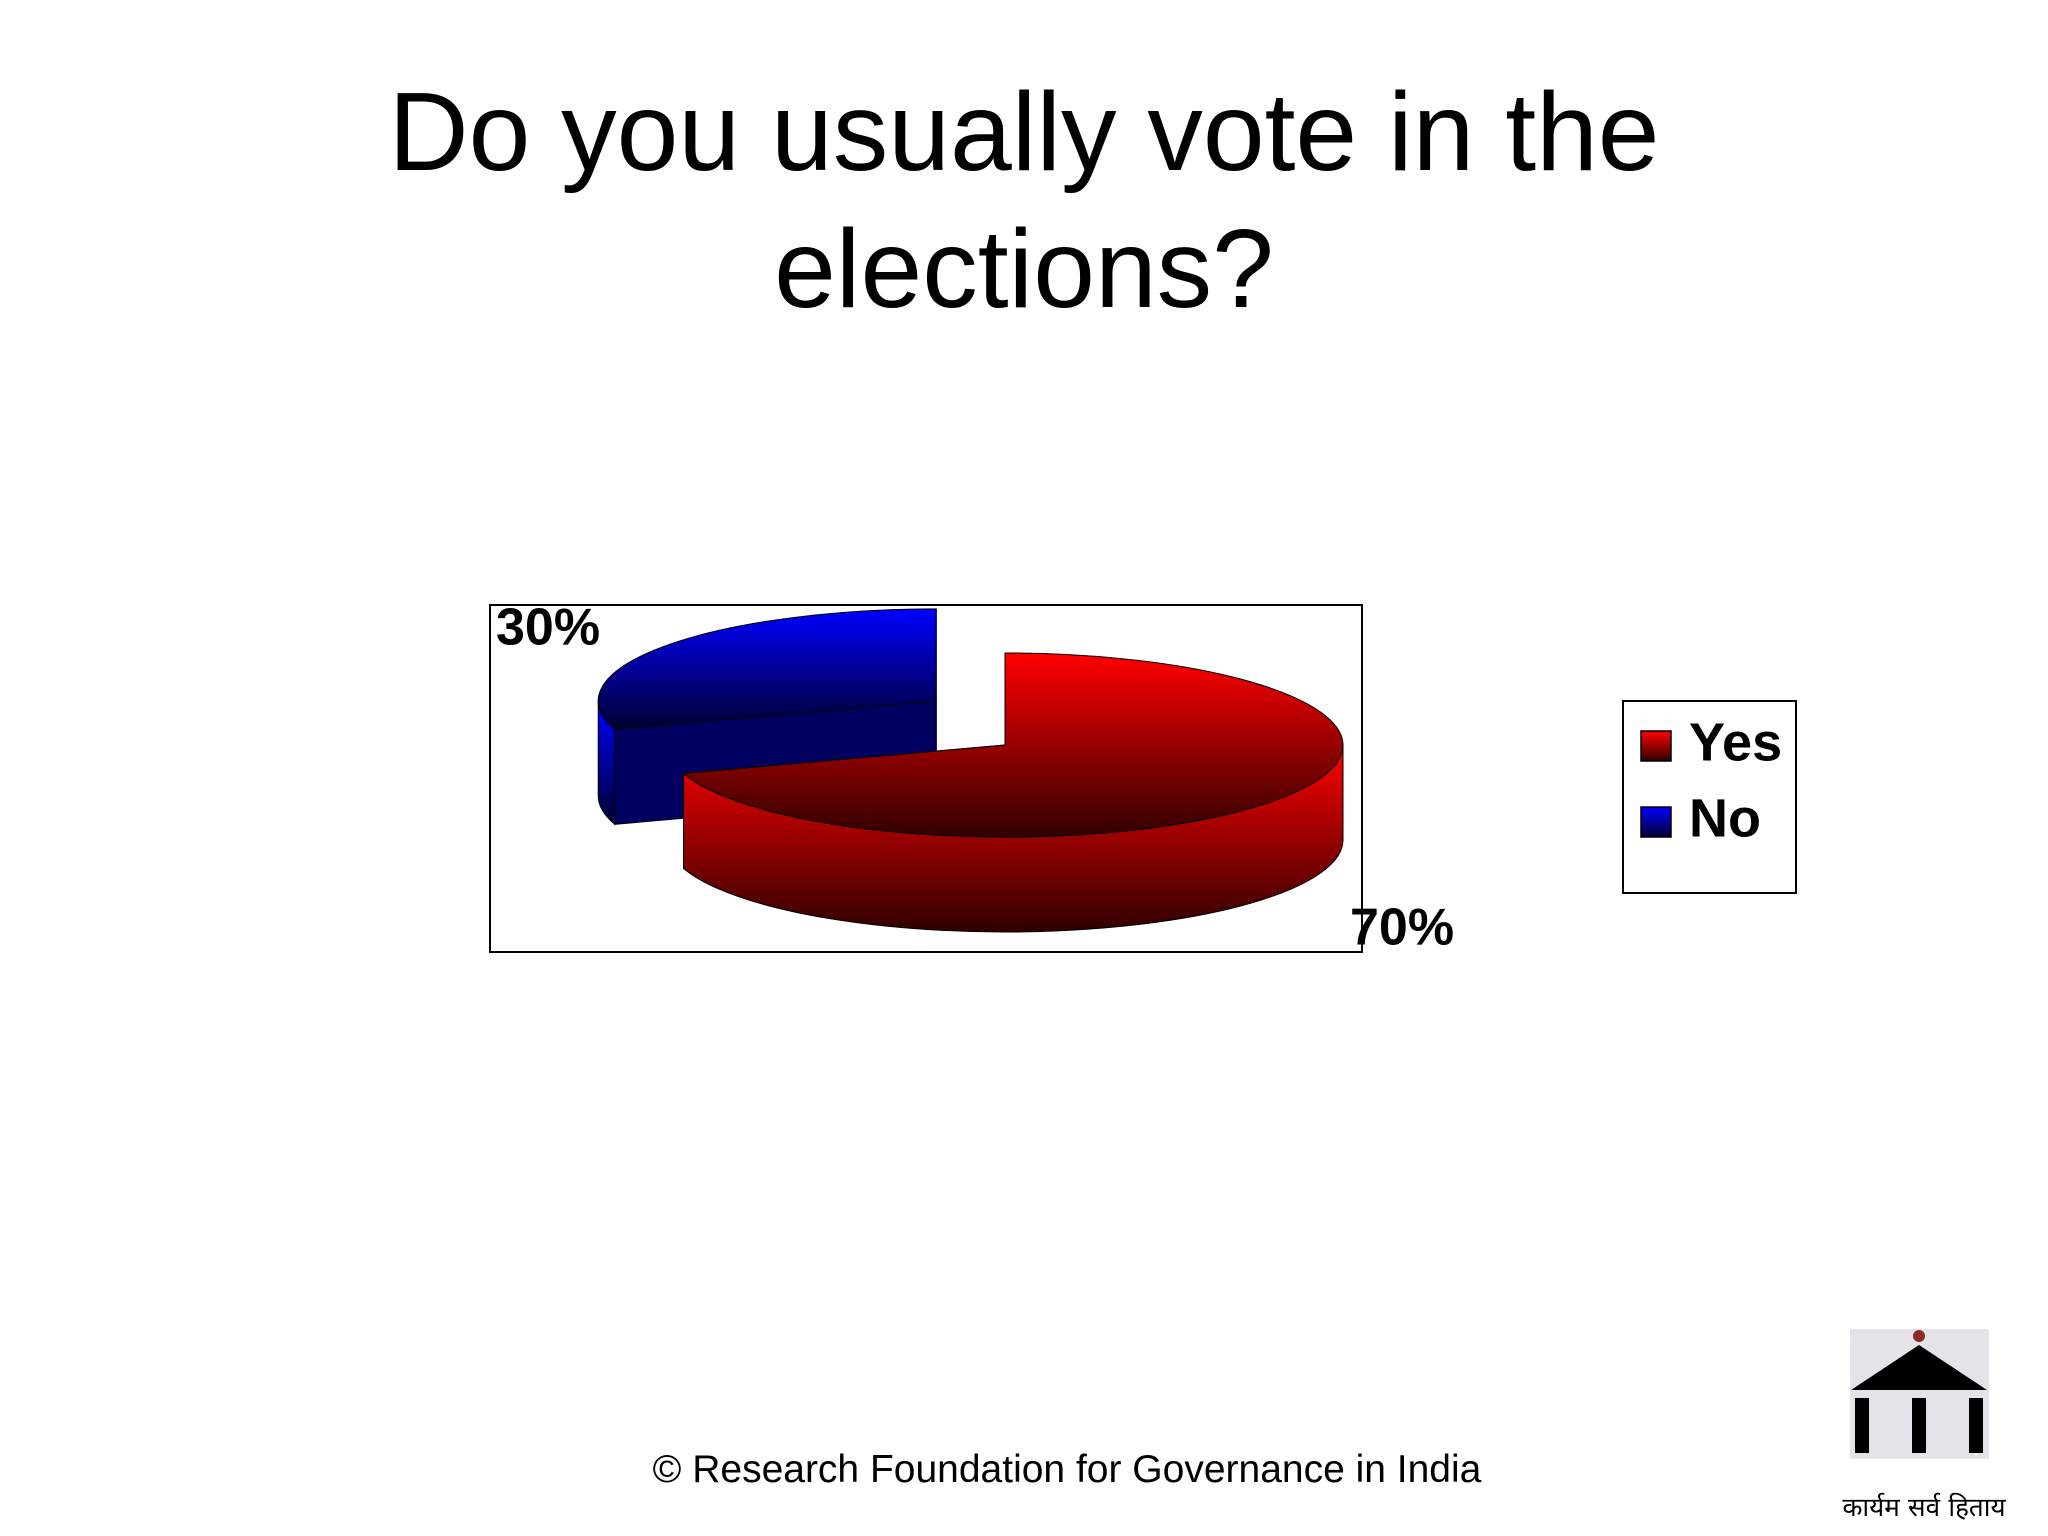  What do you see at coordinates (1735, 742) in the screenshot?
I see `legend-label: Yes` at bounding box center [1735, 742].